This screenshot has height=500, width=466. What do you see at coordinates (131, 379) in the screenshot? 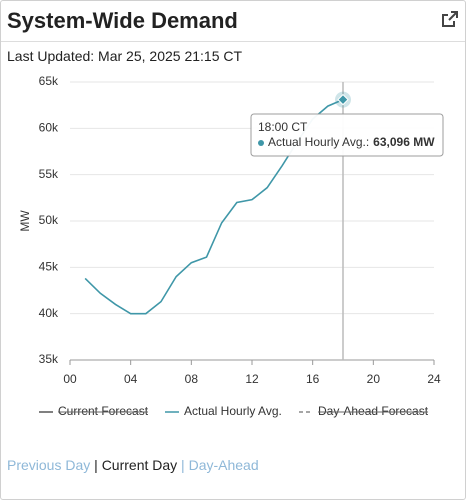
I see `x-tick-label: 04` at bounding box center [131, 379].